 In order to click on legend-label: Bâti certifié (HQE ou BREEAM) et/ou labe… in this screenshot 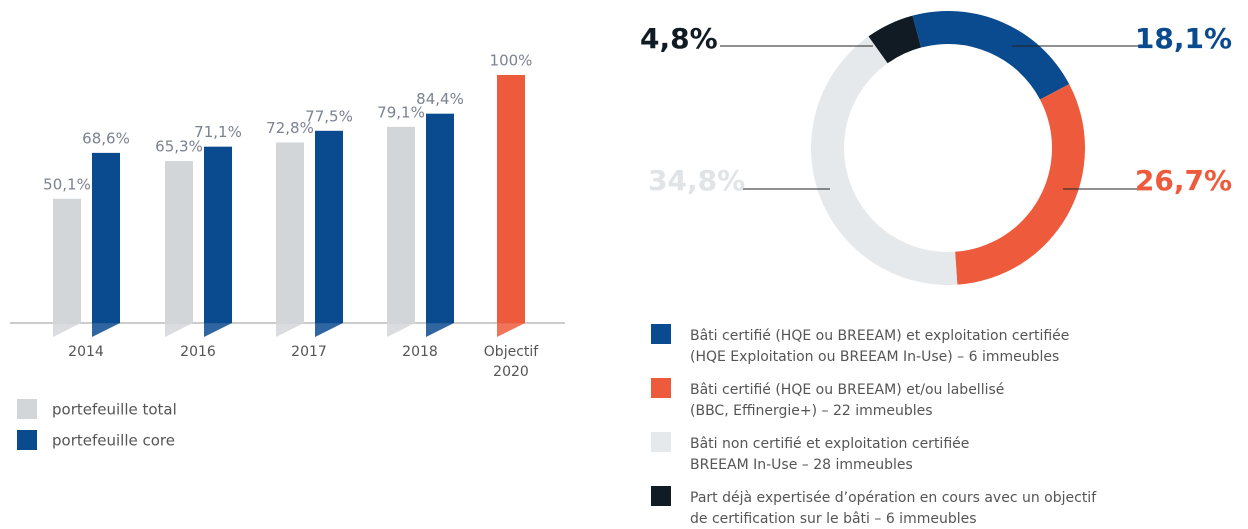, I will do `click(847, 390)`.